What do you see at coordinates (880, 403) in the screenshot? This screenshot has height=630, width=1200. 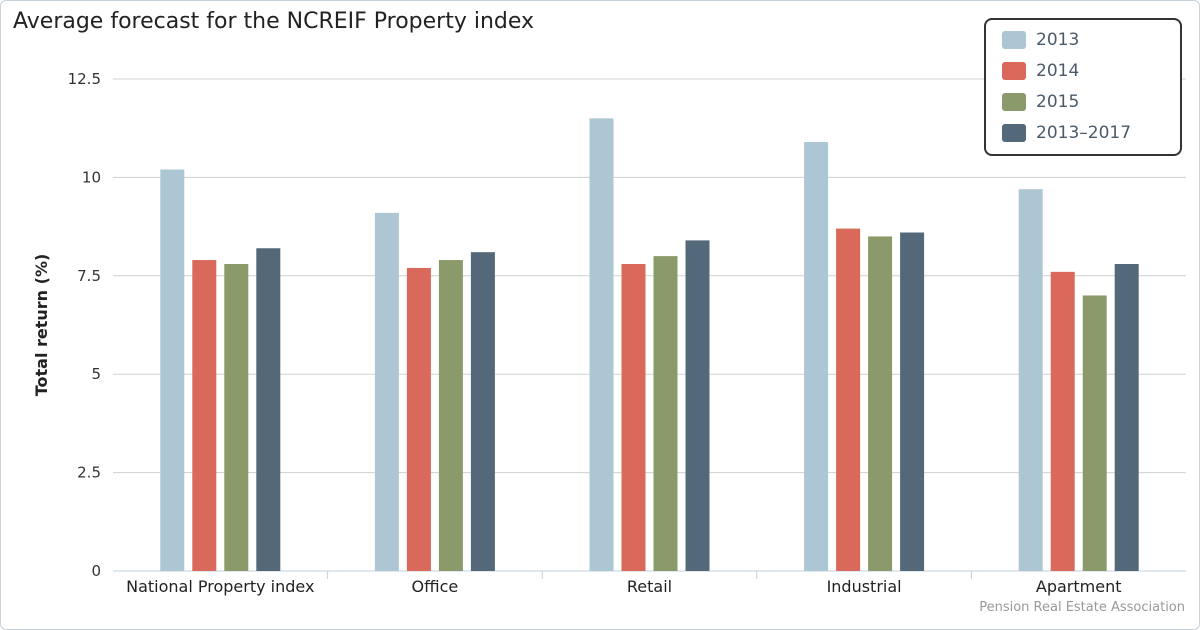 I see `bar-2015-industrial` at bounding box center [880, 403].